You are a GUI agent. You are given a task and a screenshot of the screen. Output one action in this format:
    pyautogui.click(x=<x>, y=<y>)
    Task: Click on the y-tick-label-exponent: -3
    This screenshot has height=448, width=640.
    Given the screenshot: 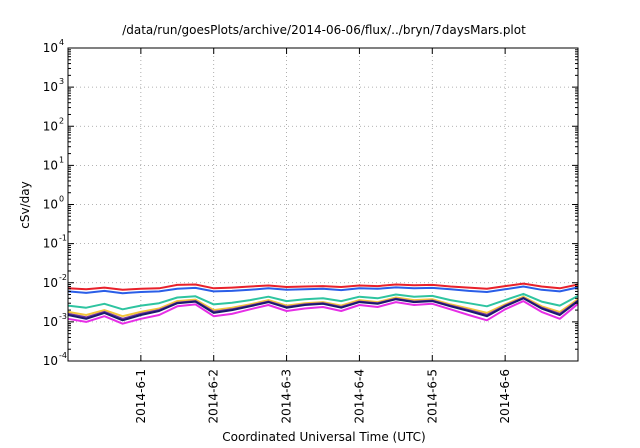 What is the action you would take?
    pyautogui.click(x=63, y=316)
    